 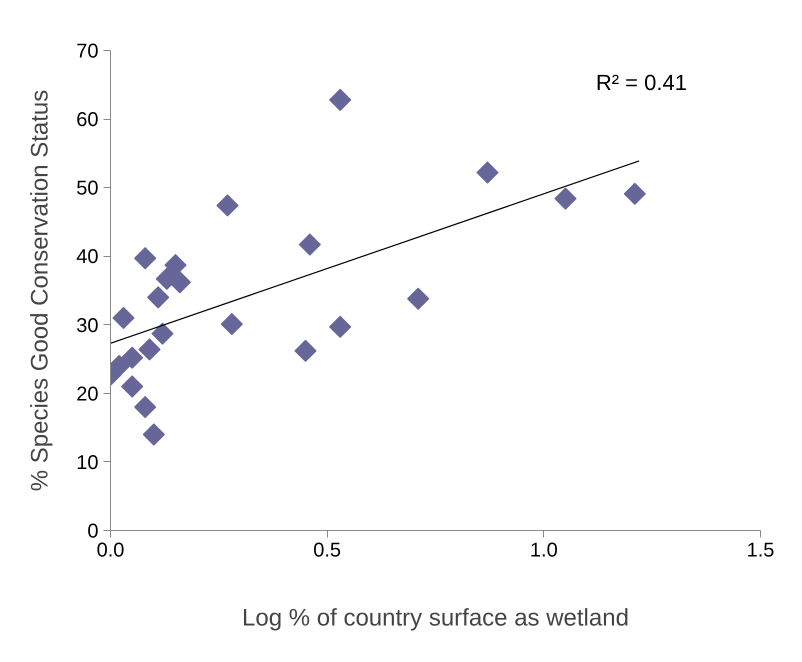 I want to click on y-tick-label: 70, so click(x=87, y=51).